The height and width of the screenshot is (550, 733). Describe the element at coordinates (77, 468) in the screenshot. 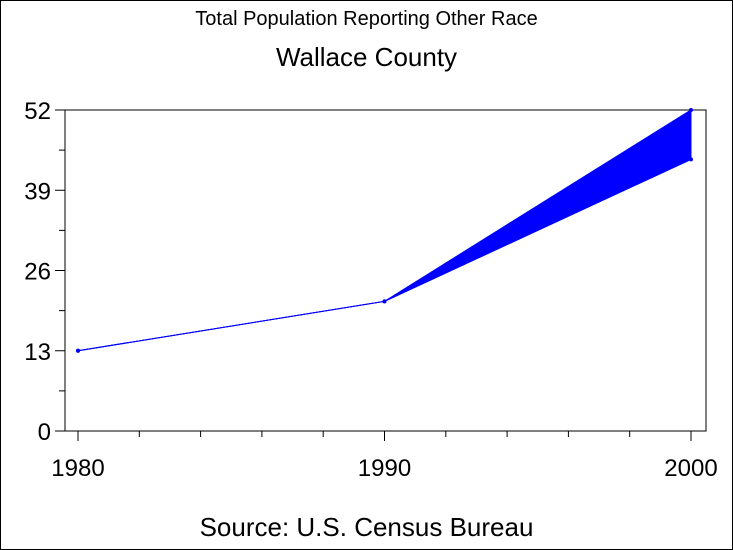

I see `x-tick-label: 1980` at that location.